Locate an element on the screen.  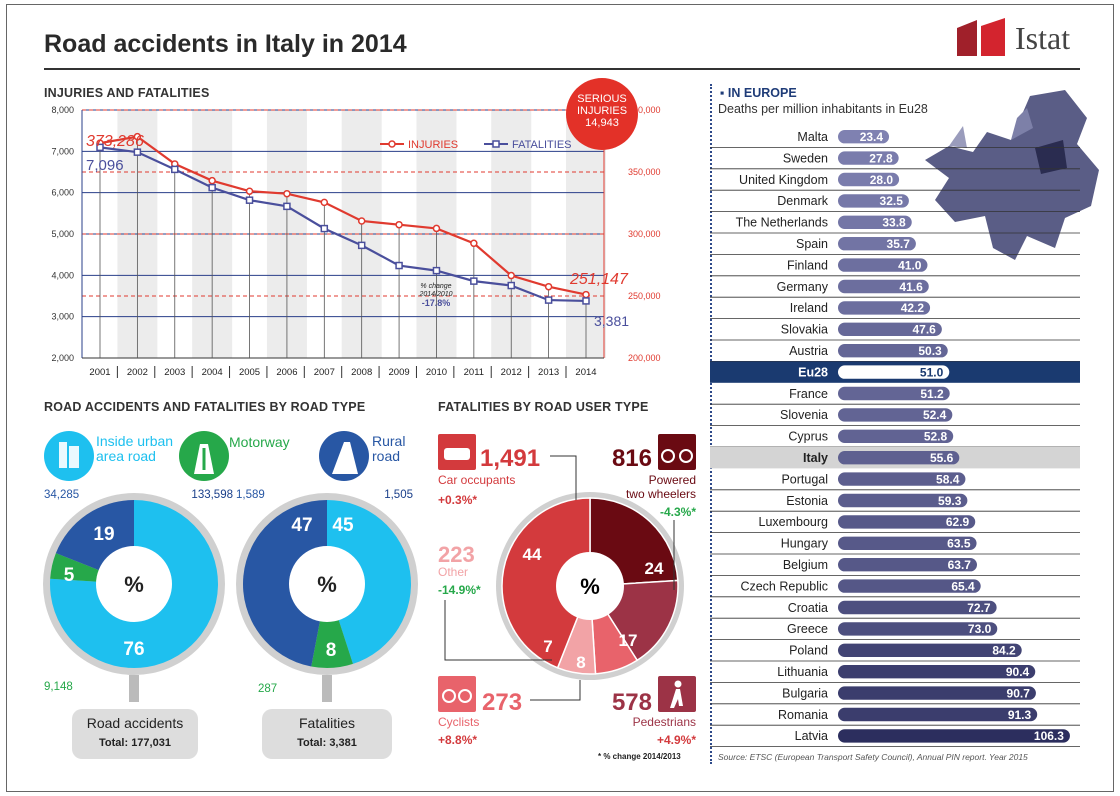
istat-logo-text: Istat is located at coordinates (1043, 38).